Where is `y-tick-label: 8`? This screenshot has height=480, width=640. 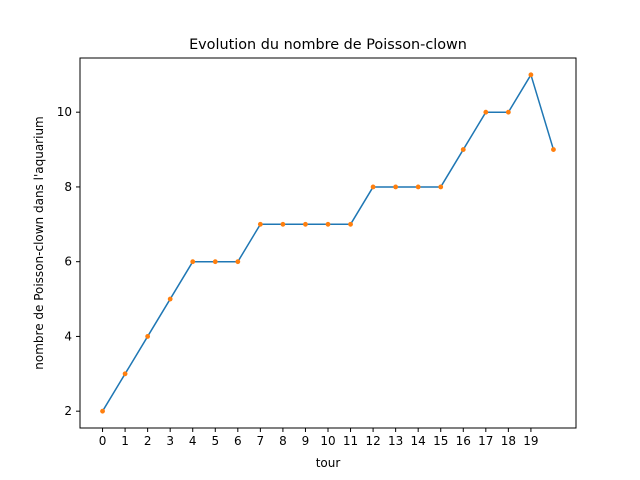
y-tick-label: 8 is located at coordinates (68, 187).